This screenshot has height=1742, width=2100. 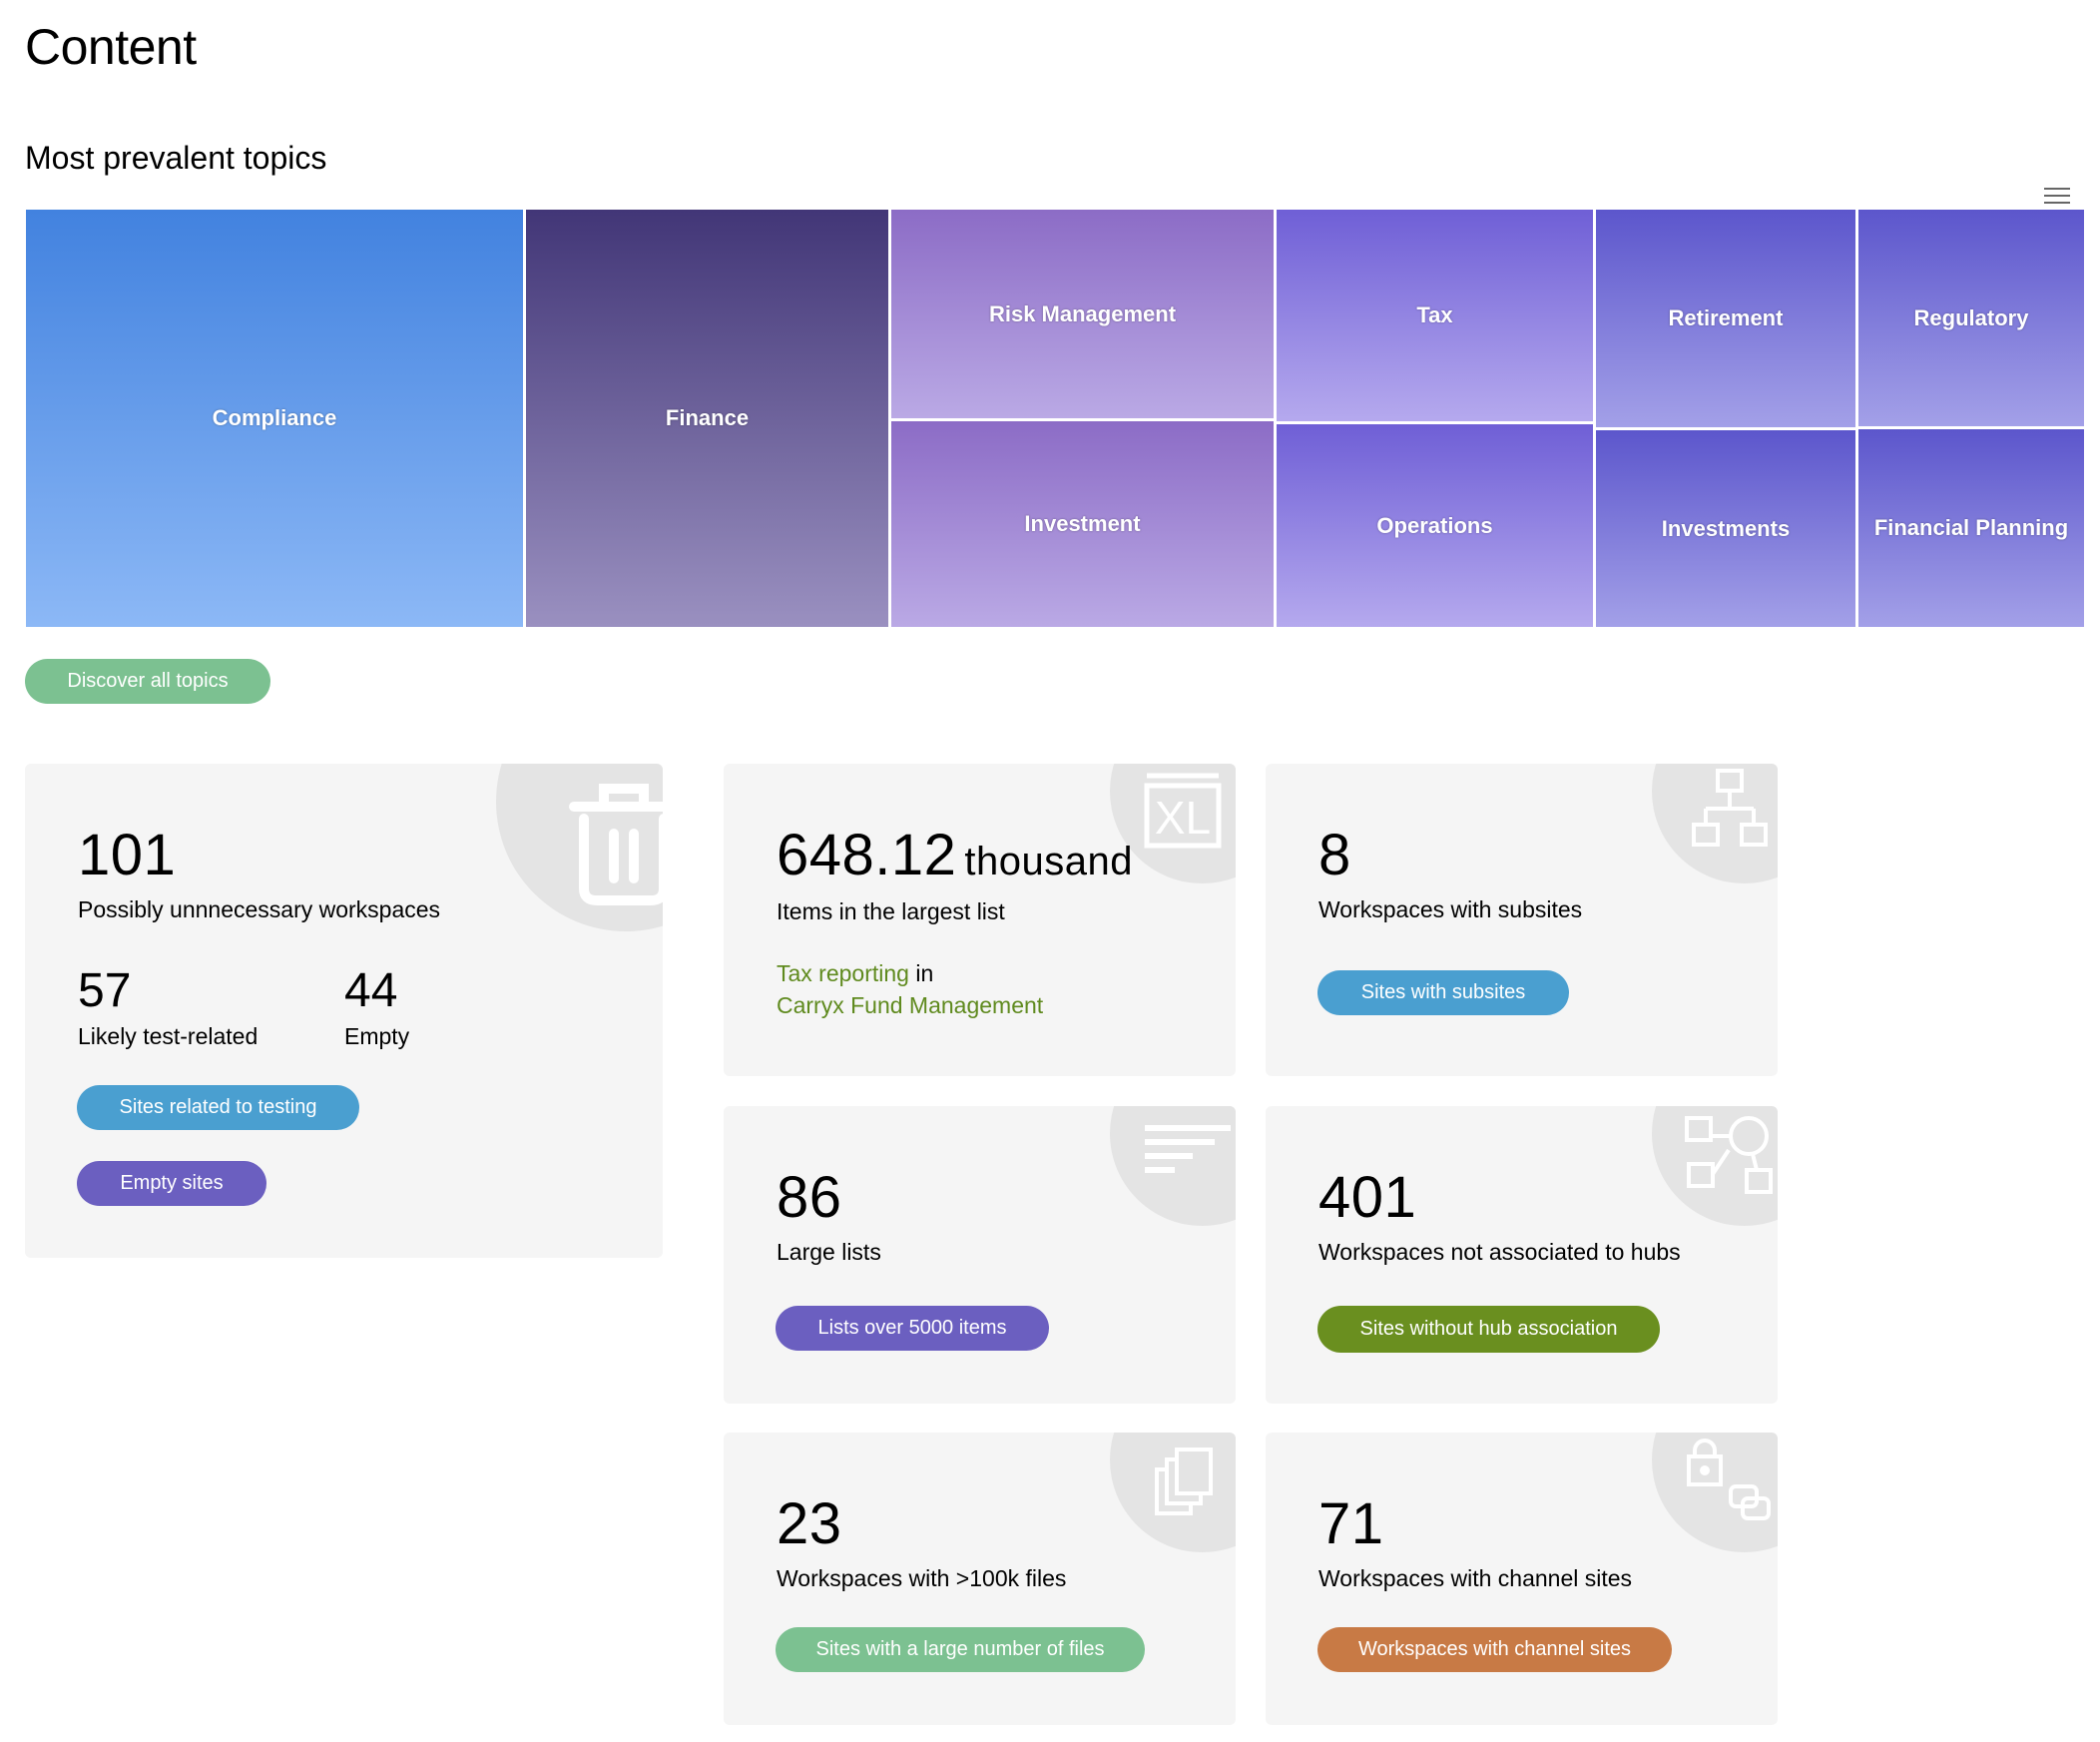 I want to click on topic-label: Investments, so click(x=1726, y=528).